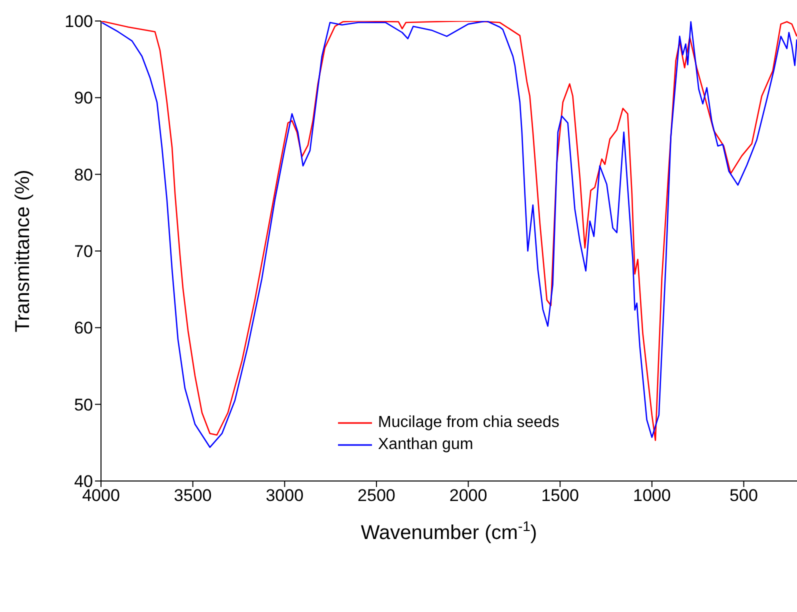 The height and width of the screenshot is (612, 797). I want to click on y-axis-title: Transmittance (%), so click(23, 251).